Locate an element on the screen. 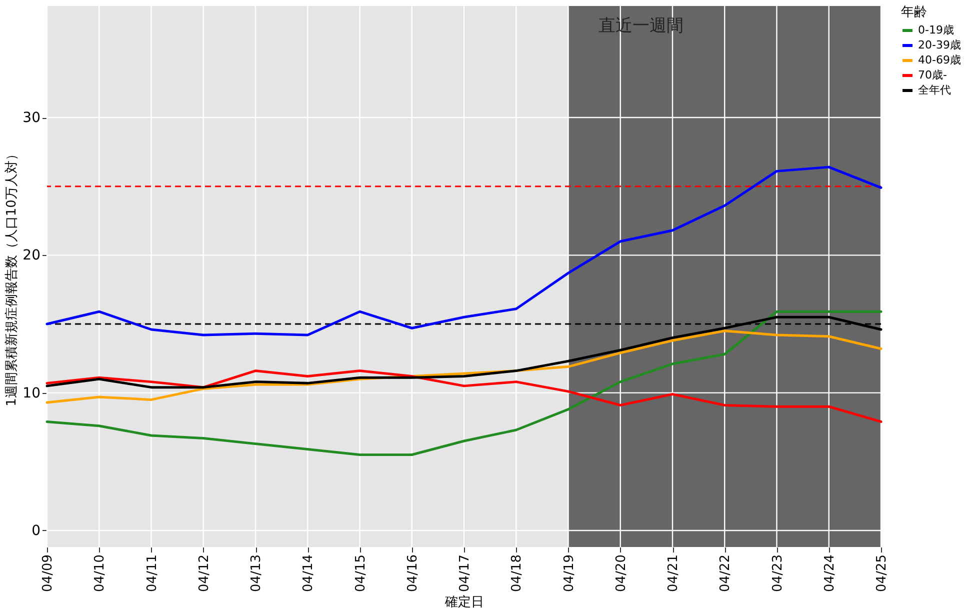 This screenshot has height=614, width=966. legend-label: 40-69歳 is located at coordinates (939, 60).